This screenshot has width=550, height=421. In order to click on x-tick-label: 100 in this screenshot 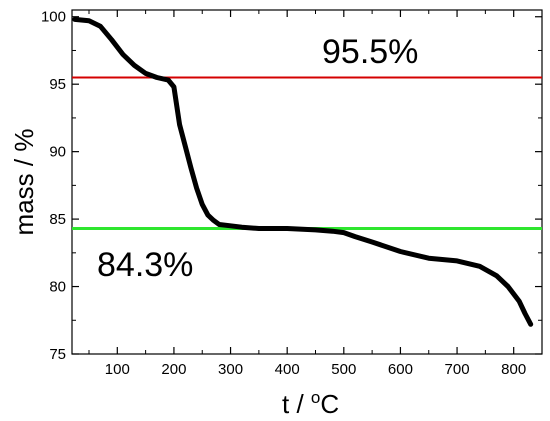, I will do `click(117, 369)`.